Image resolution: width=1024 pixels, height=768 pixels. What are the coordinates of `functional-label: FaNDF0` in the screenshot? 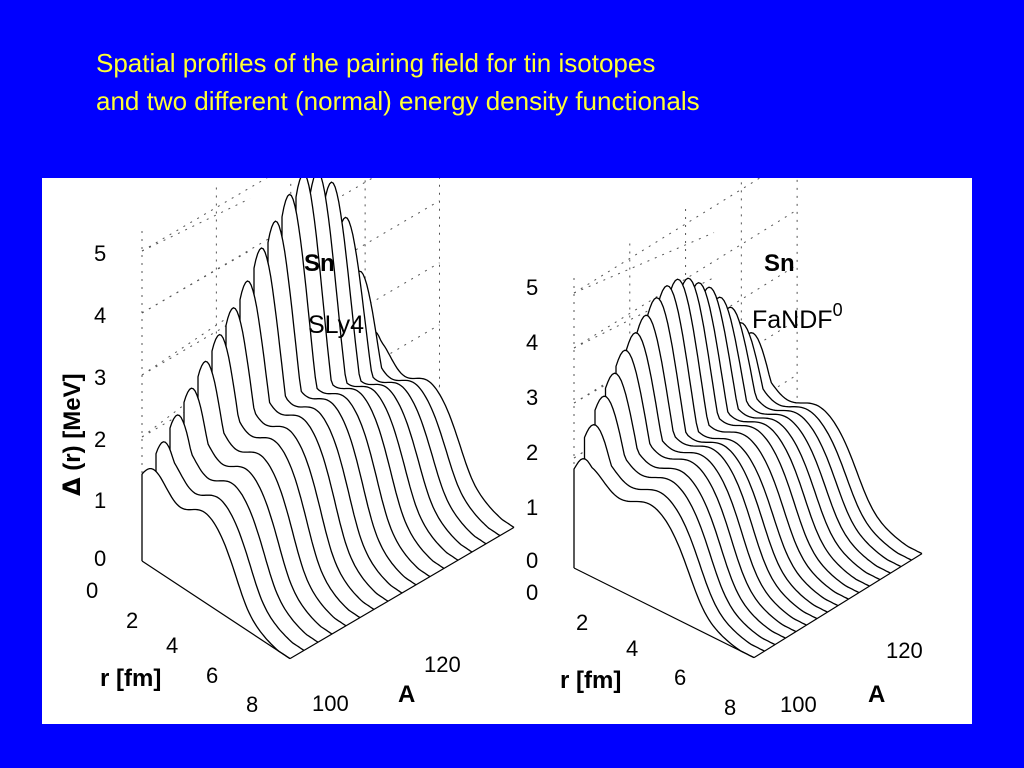 It's located at (797, 317).